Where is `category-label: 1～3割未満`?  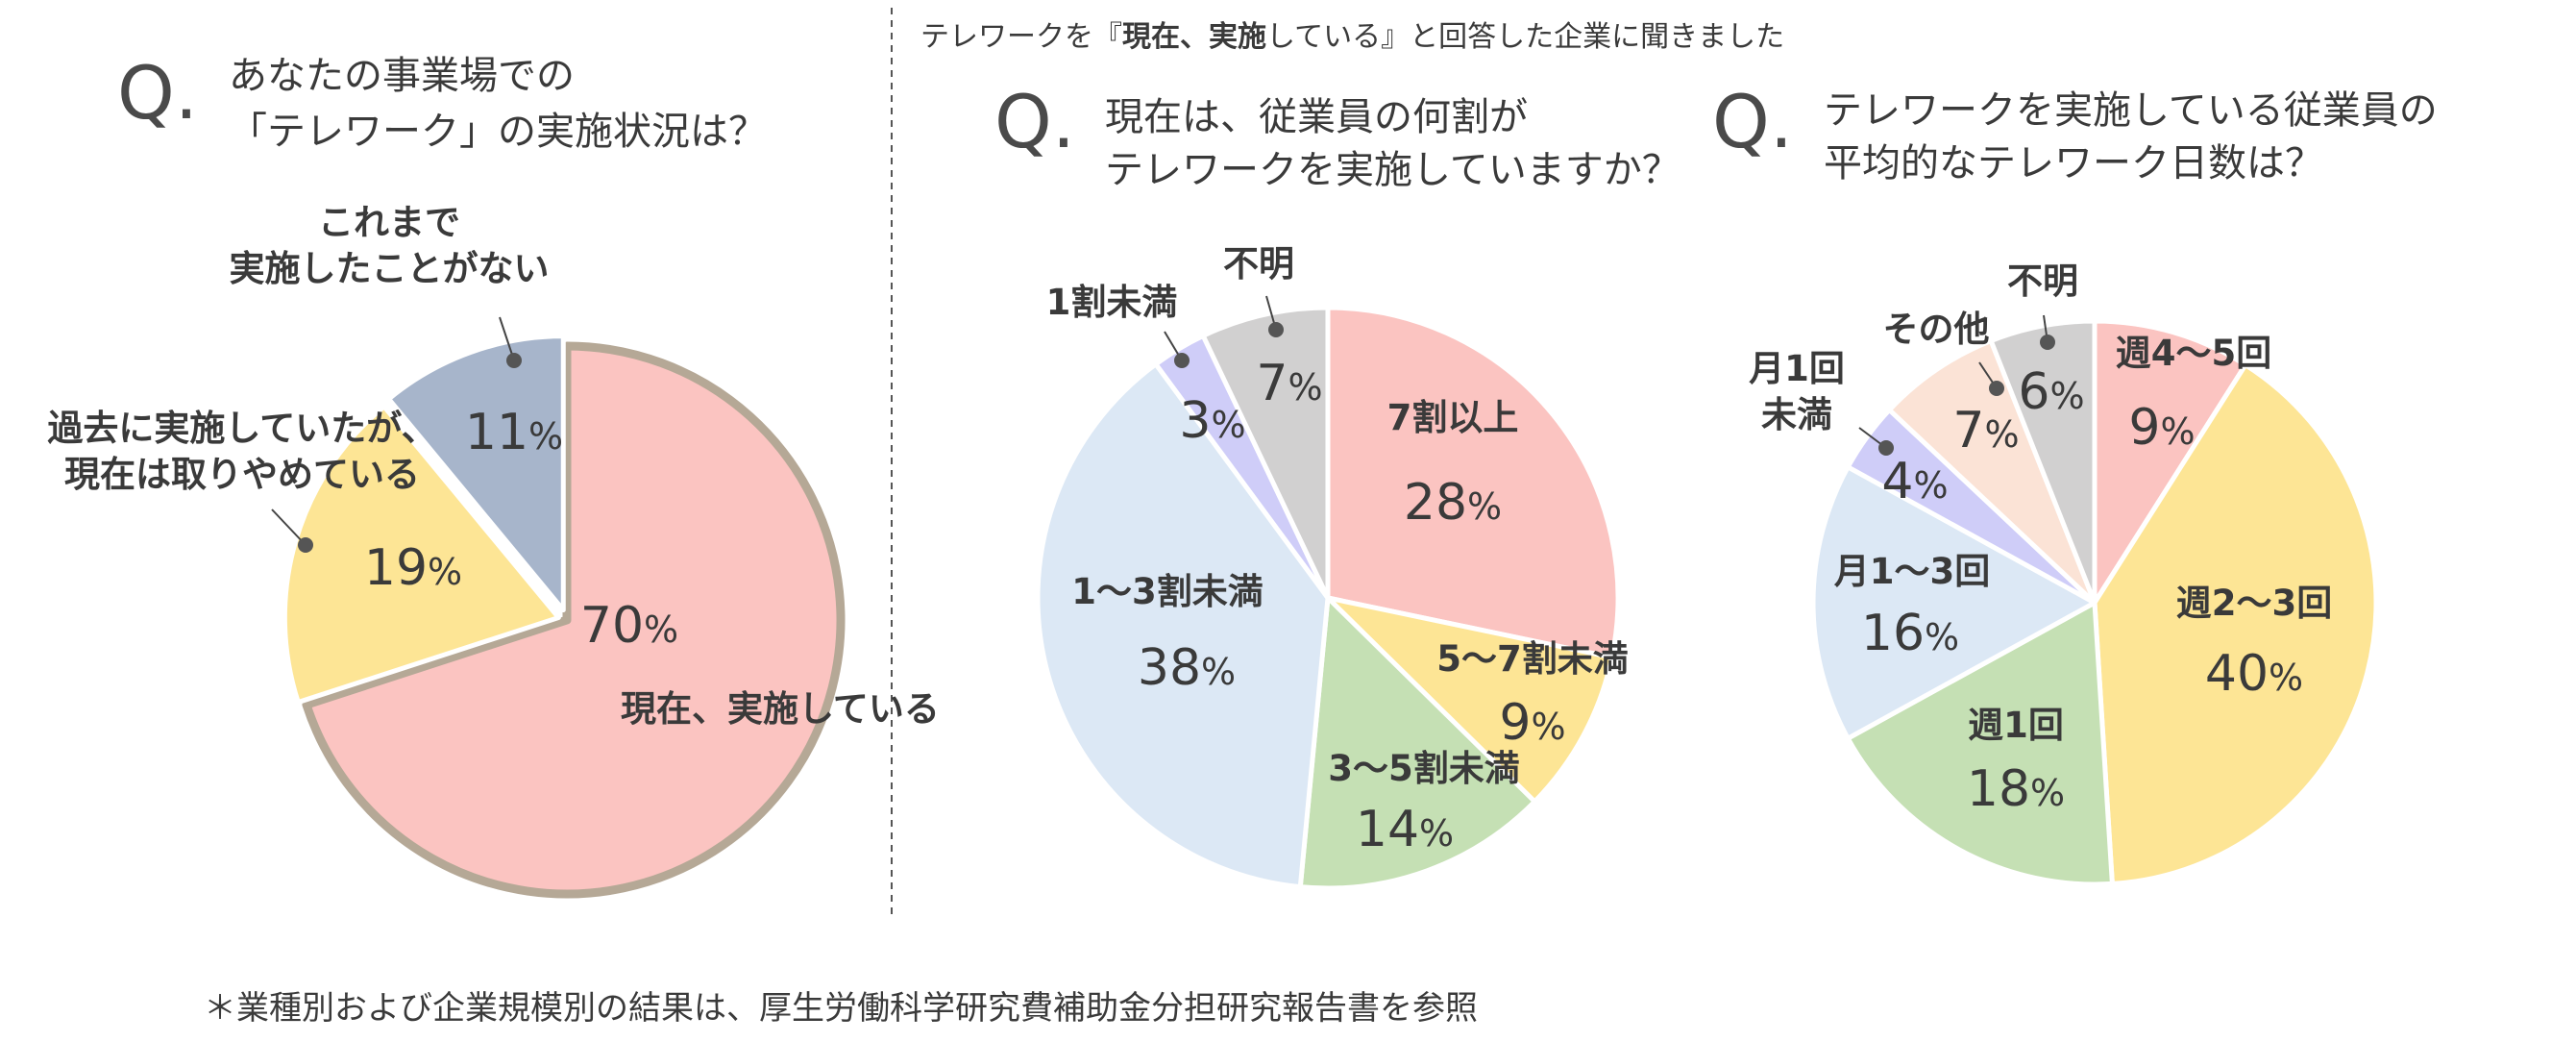
category-label: 1～3割未満 is located at coordinates (1167, 591).